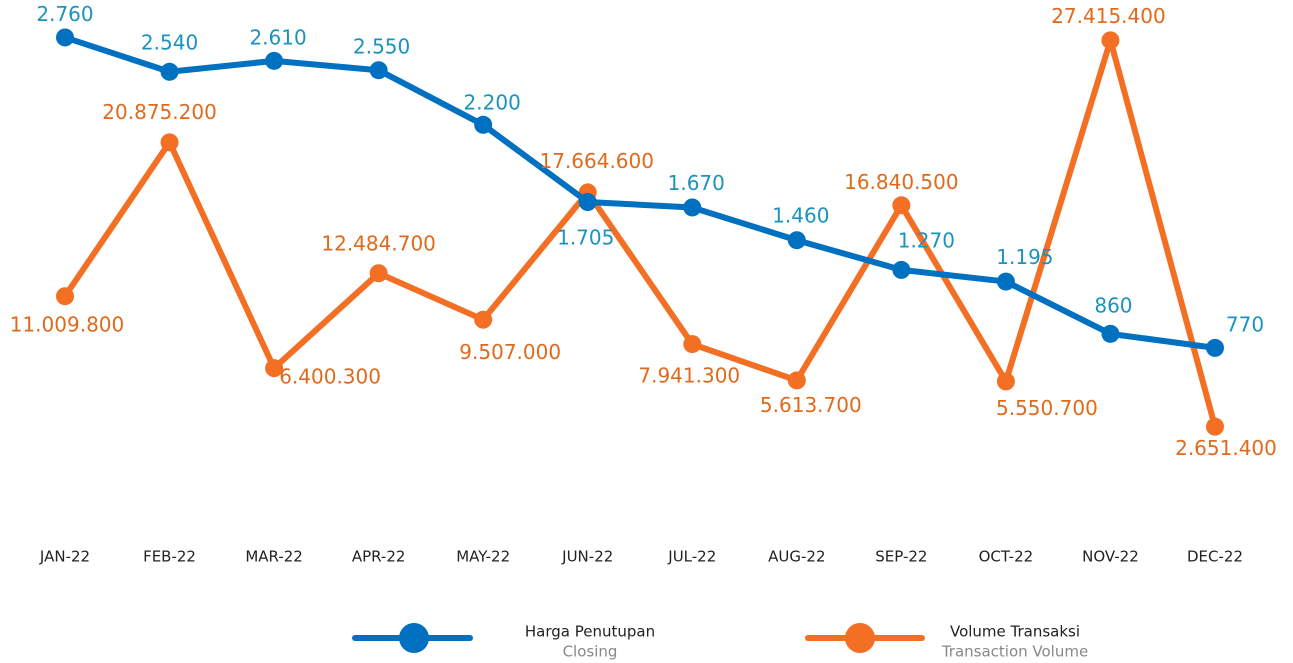 This screenshot has height=663, width=1293. Describe the element at coordinates (946, 642) in the screenshot. I see `legend-item: Volume Transaksi Transaction Volume` at that location.